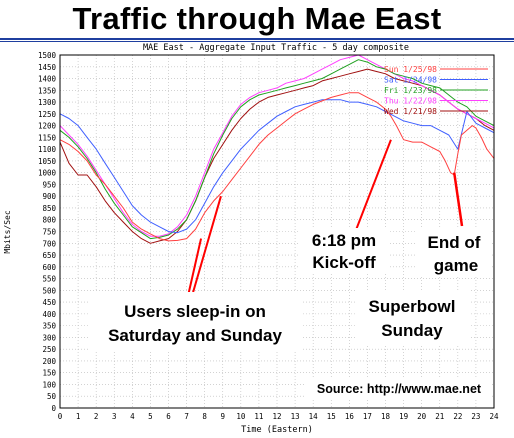 The width and height of the screenshot is (514, 438). Describe the element at coordinates (410, 101) in the screenshot. I see `legend-entry: Thu 1/22/98` at that location.